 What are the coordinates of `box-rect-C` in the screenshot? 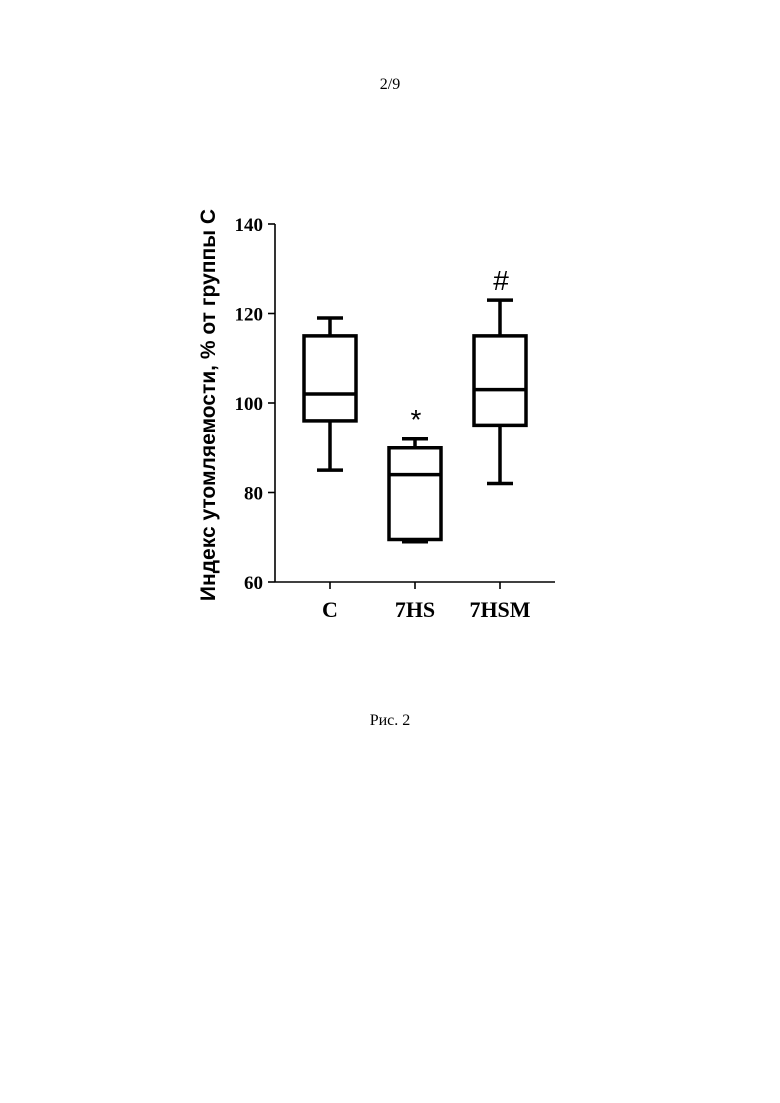 It's located at (330, 378).